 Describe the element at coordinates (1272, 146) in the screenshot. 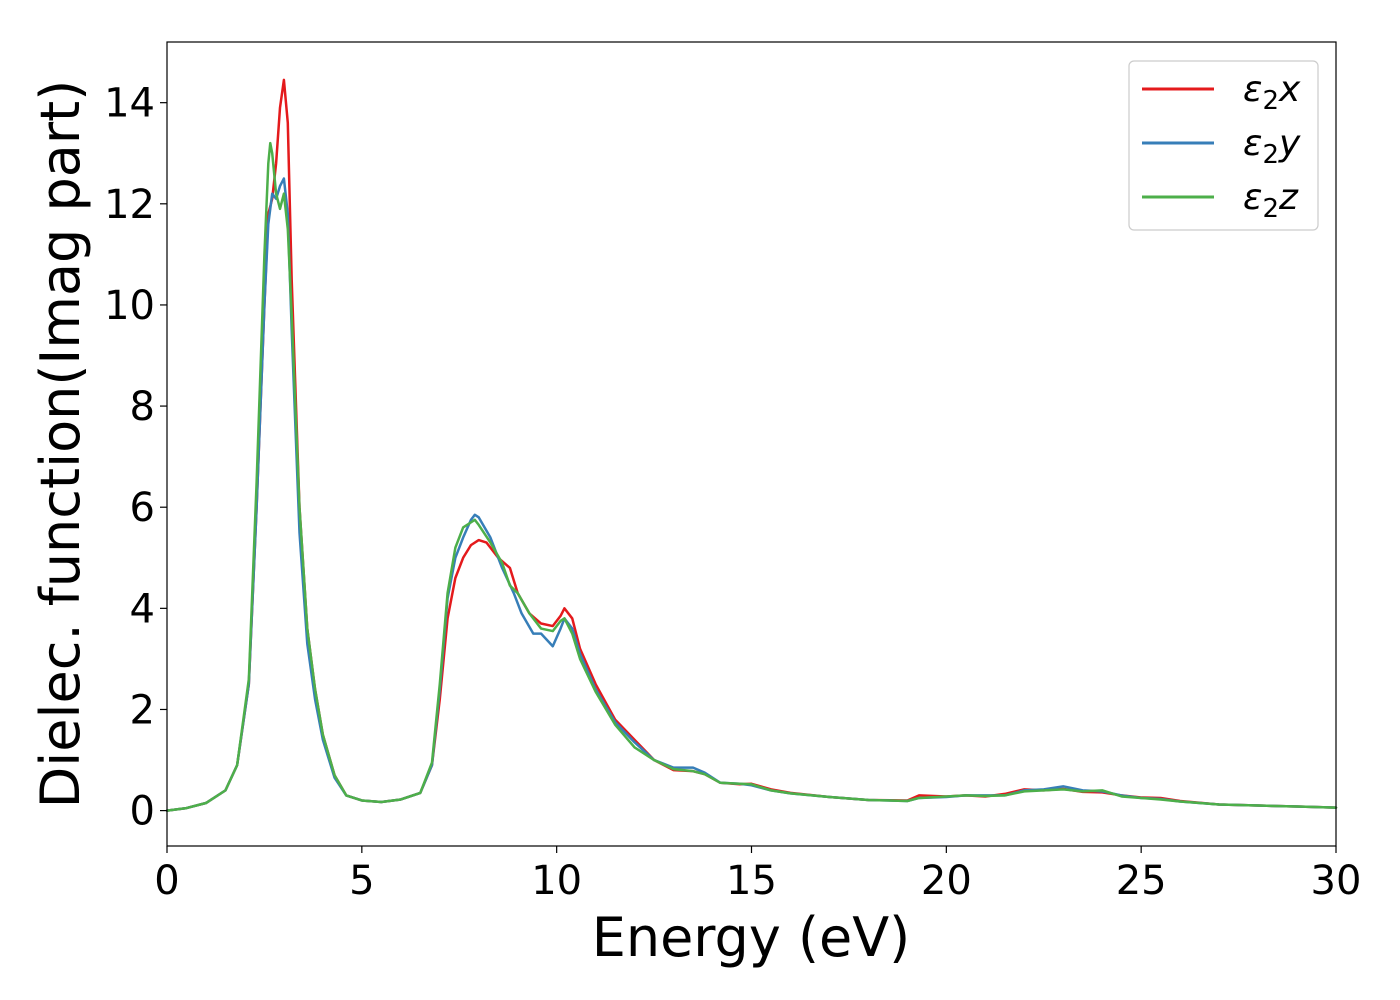

I see `legend-label-y: ε2y` at that location.